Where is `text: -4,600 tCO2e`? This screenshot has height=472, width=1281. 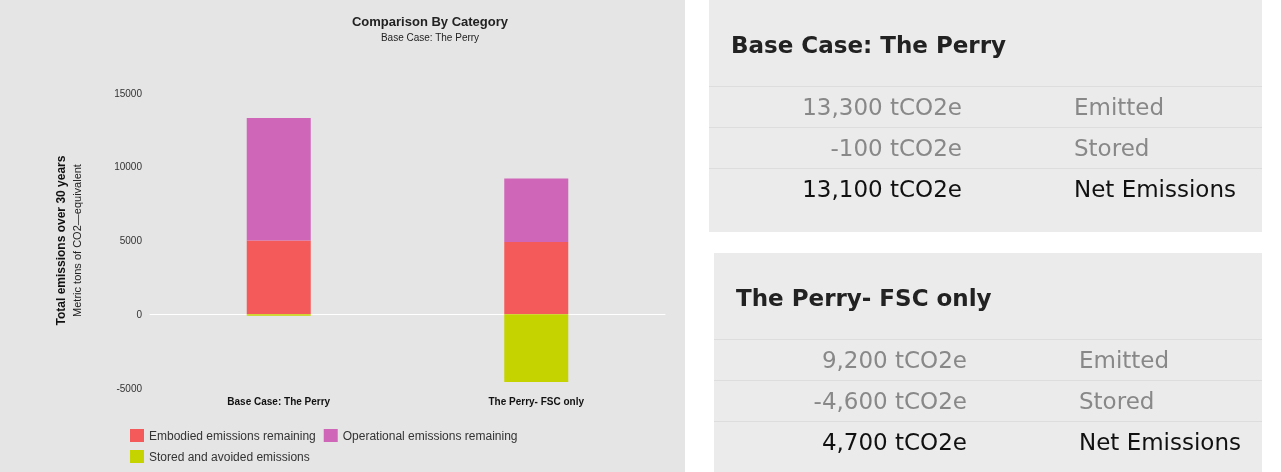 text: -4,600 tCO2e is located at coordinates (890, 401).